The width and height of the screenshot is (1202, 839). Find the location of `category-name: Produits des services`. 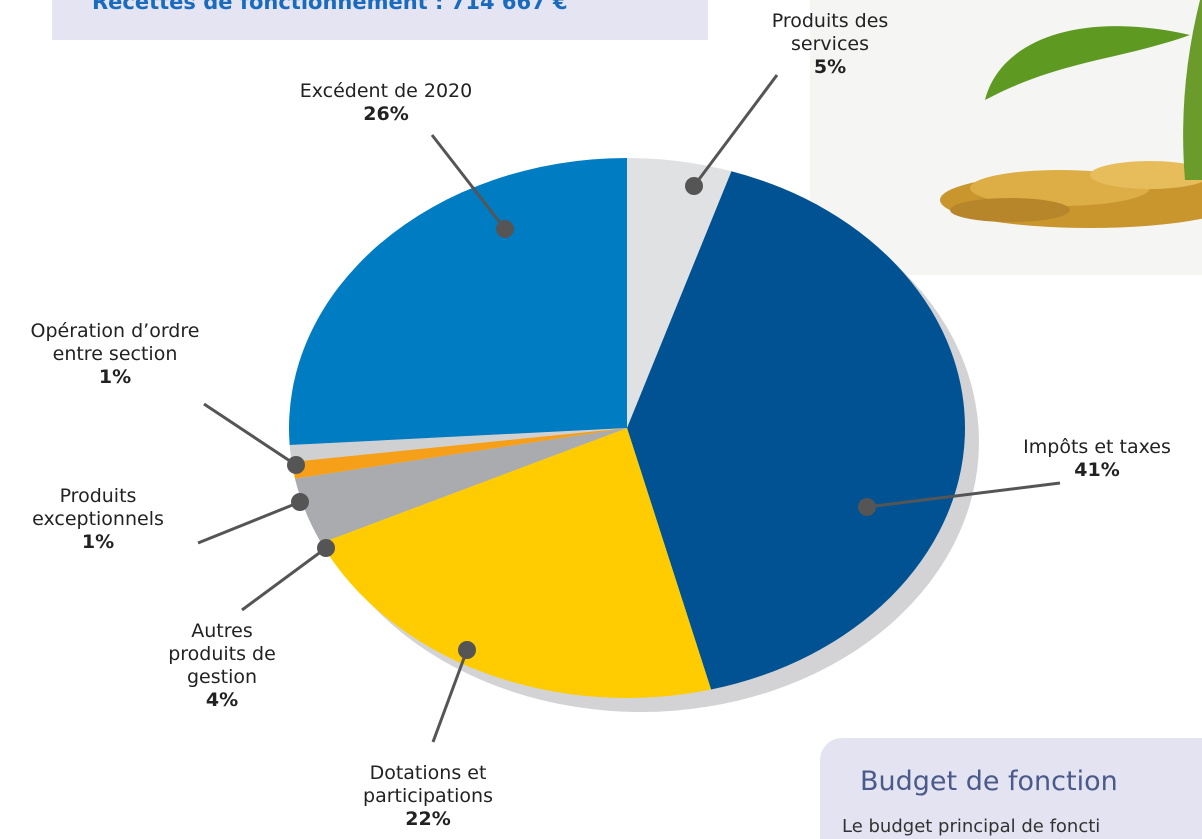

category-name: Produits des services is located at coordinates (830, 32).